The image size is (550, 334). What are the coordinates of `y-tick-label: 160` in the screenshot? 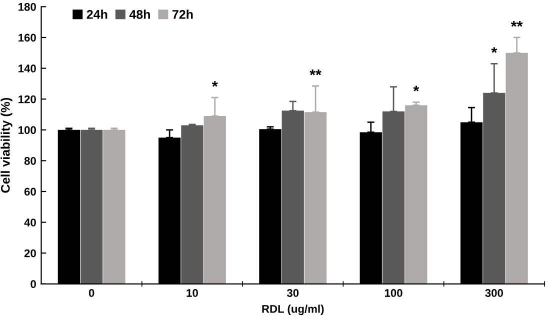 It's located at (27, 38).